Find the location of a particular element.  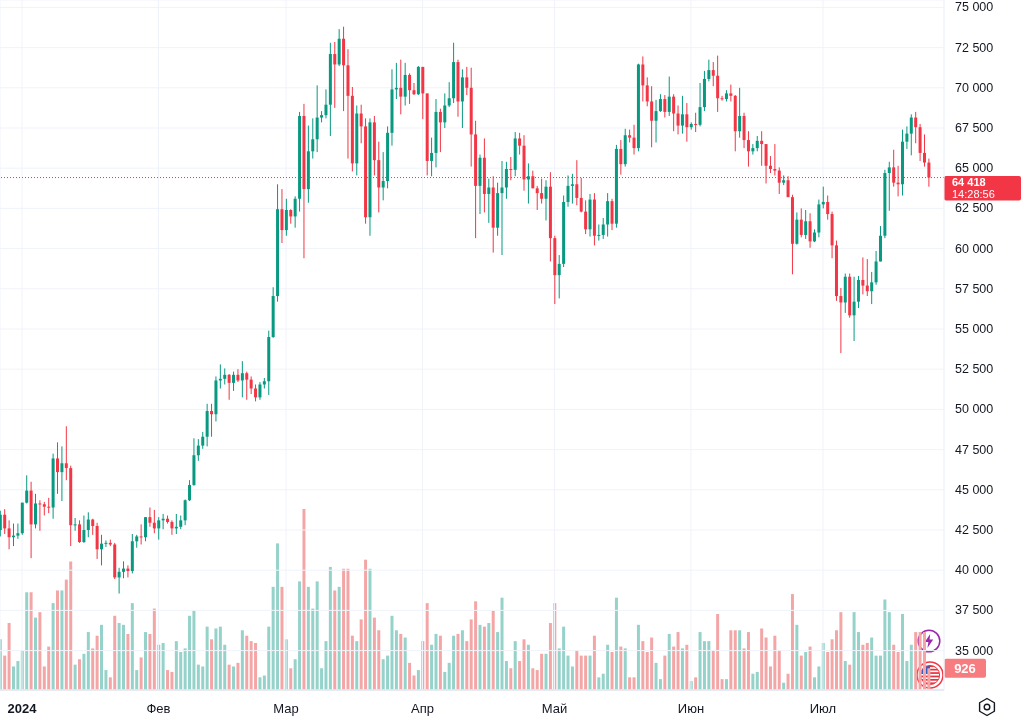

y-tick-label: 72 500 is located at coordinates (974, 47).